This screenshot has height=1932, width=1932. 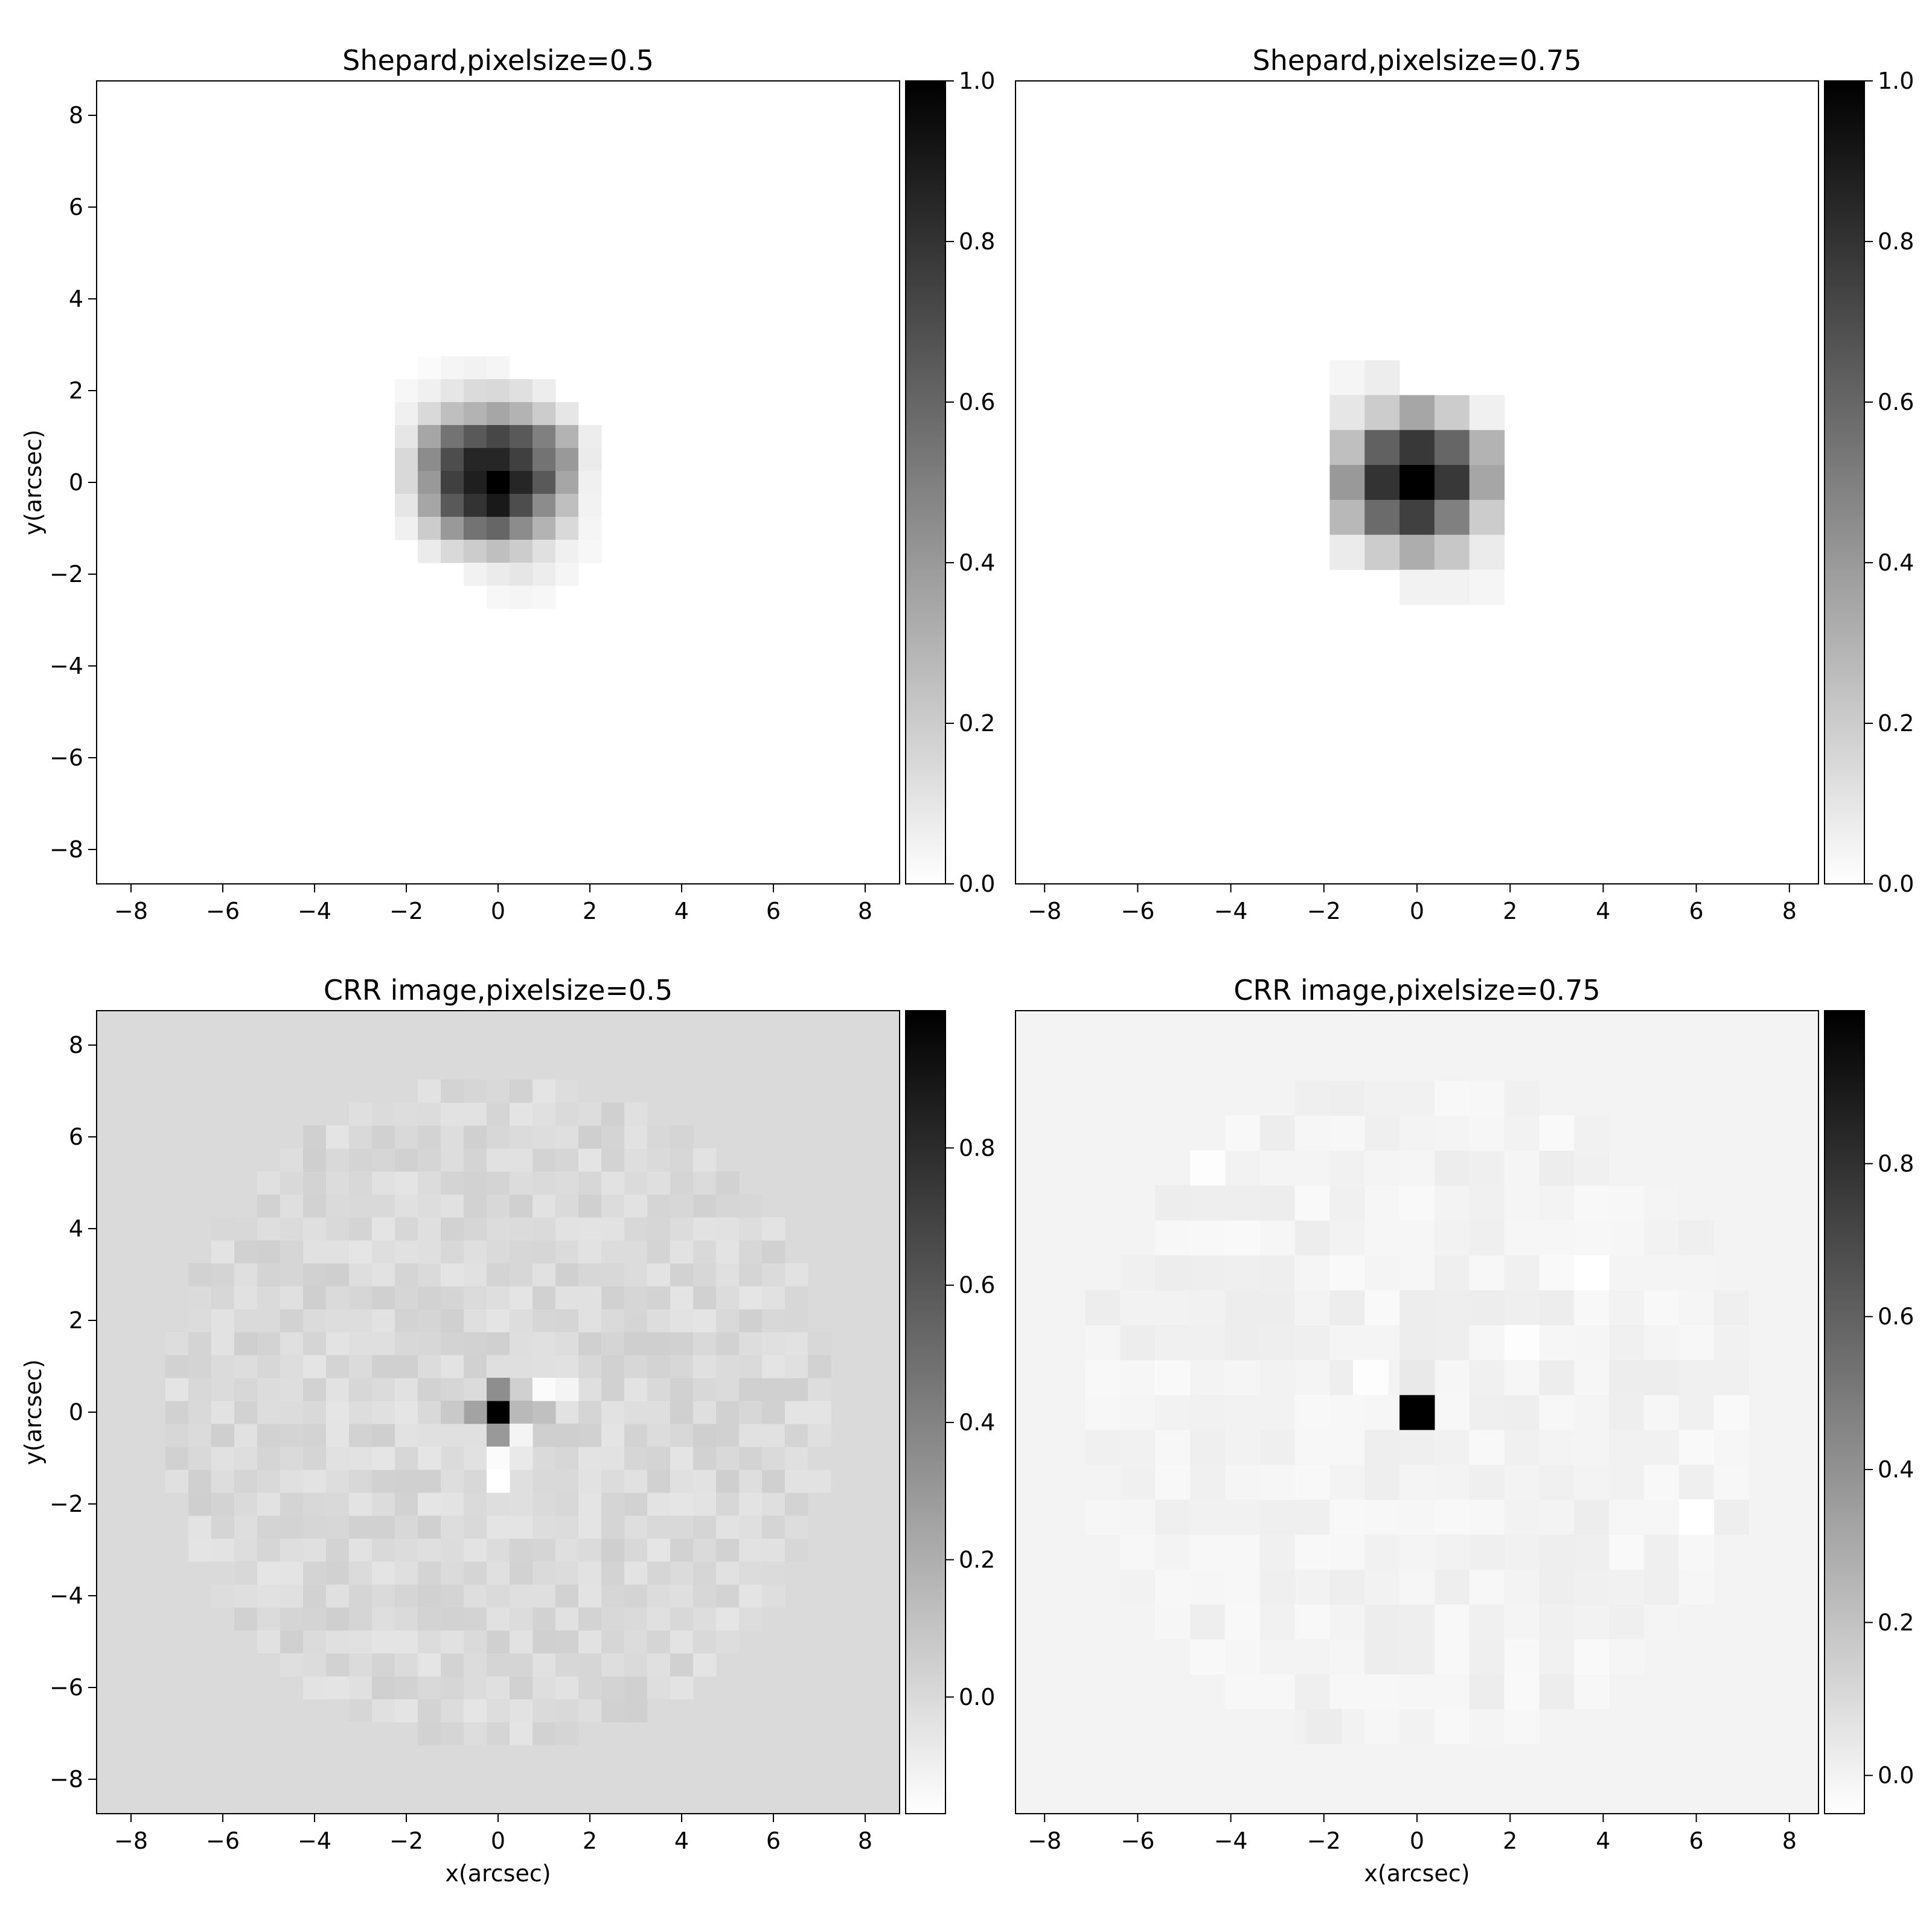 What do you see at coordinates (66, 757) in the screenshot?
I see `y-tick-label: −6` at bounding box center [66, 757].